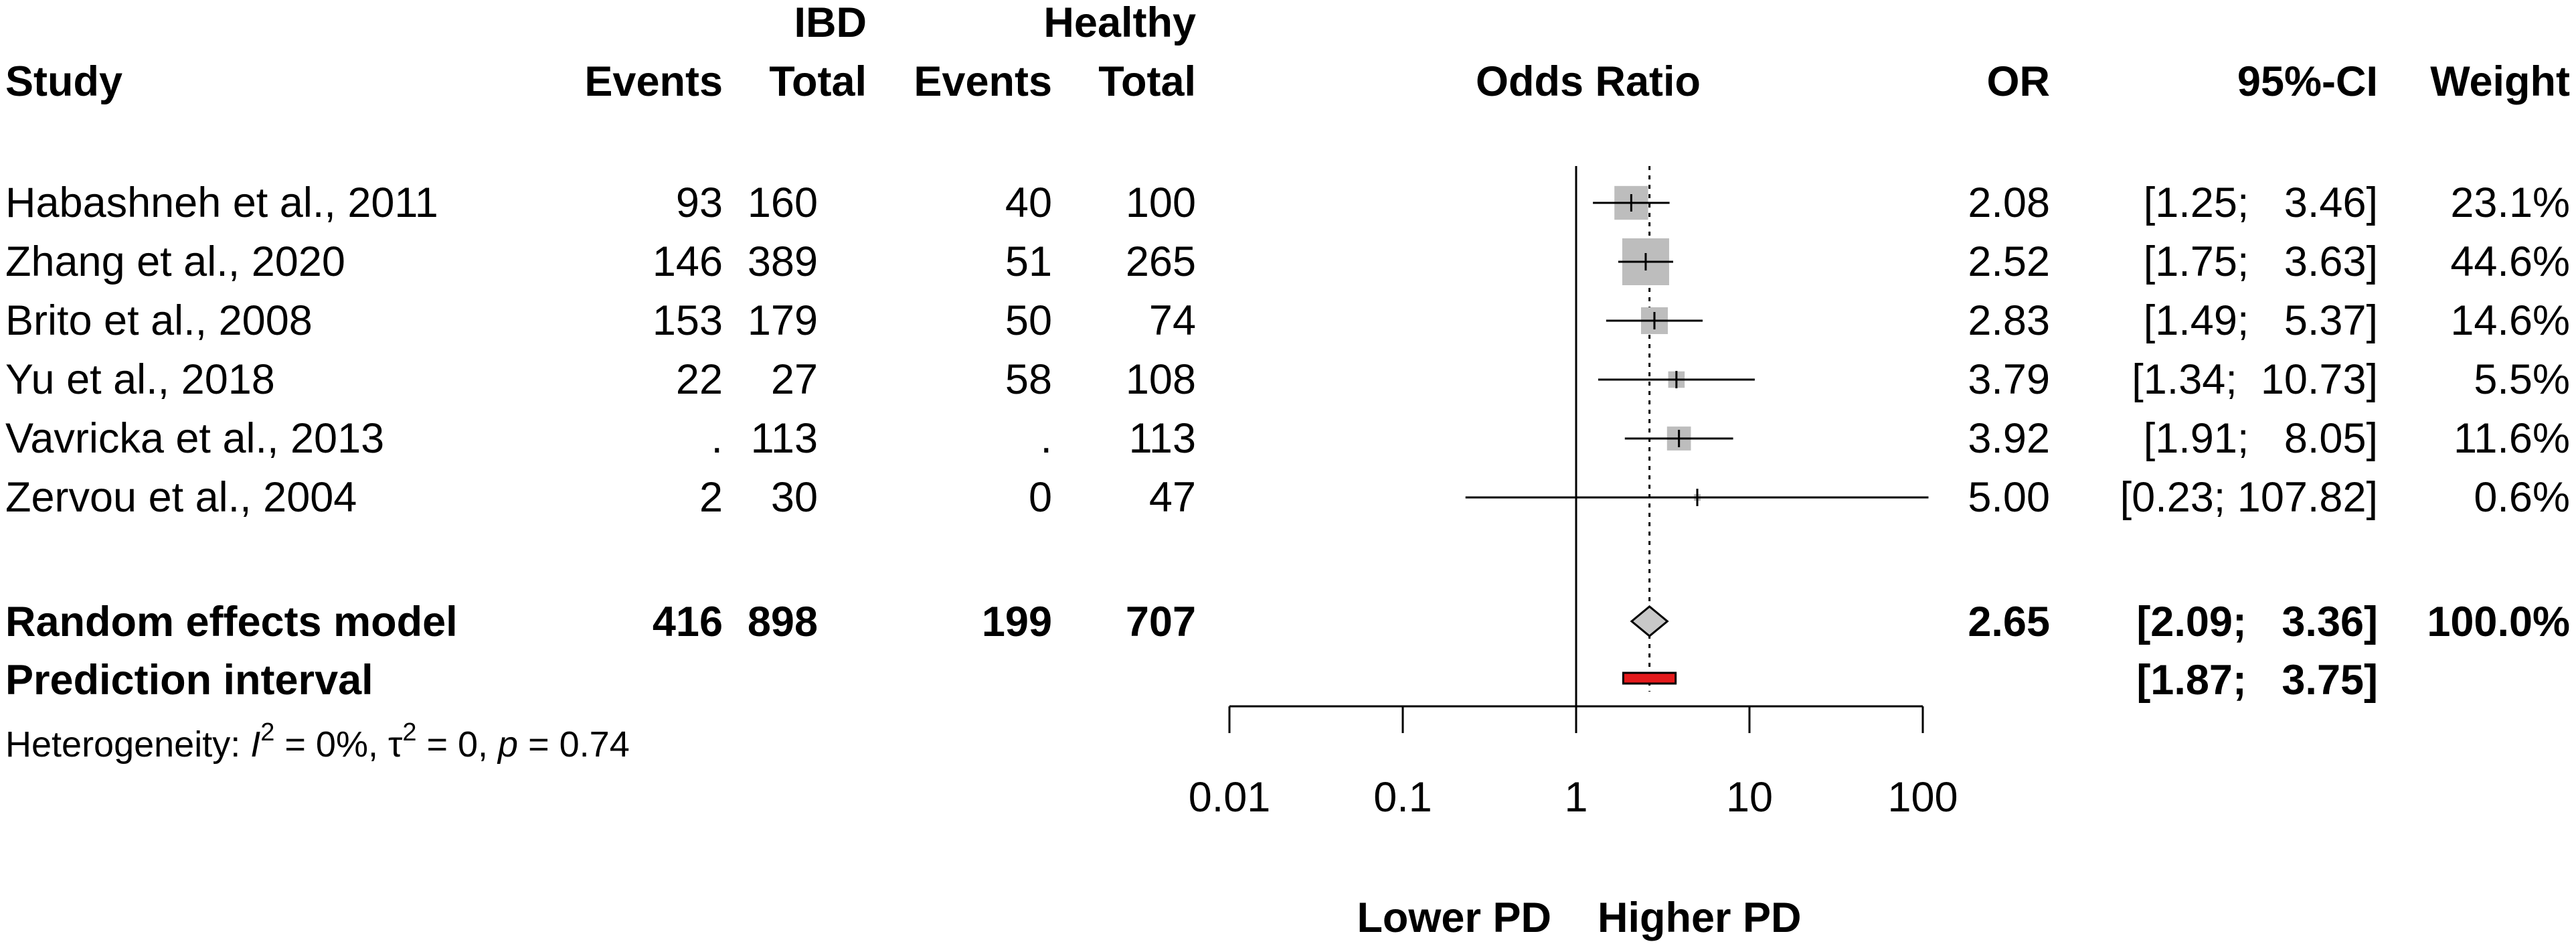  What do you see at coordinates (127, 744) in the screenshot?
I see `het-prefix: Heterogeneity:` at bounding box center [127, 744].